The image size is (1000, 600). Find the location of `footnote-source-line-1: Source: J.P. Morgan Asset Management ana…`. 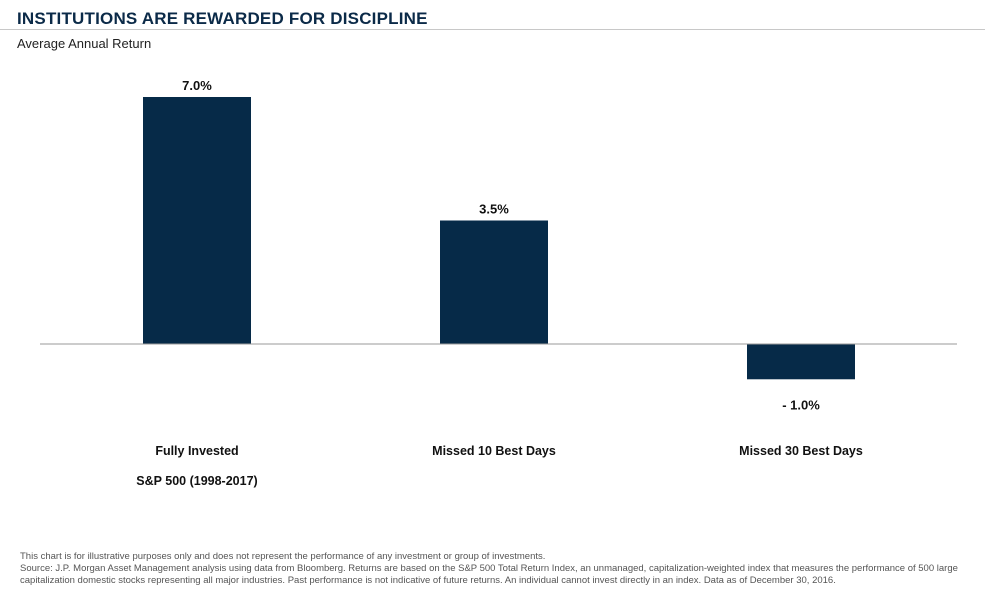

footnote-source-line-1: Source: J.P. Morgan Asset Management ana… is located at coordinates (489, 568).